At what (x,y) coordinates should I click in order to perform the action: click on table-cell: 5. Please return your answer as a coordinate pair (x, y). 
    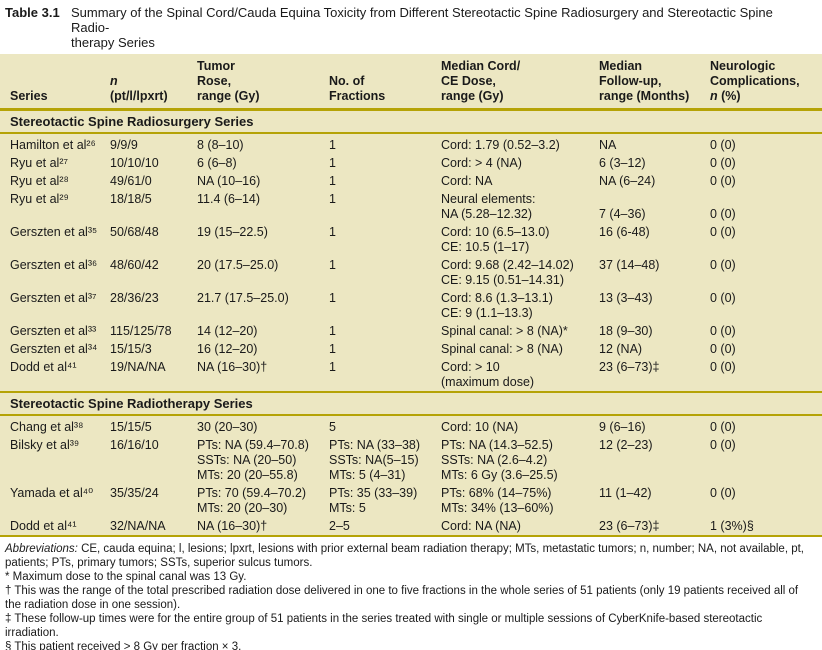
    Looking at the image, I should click on (332, 427).